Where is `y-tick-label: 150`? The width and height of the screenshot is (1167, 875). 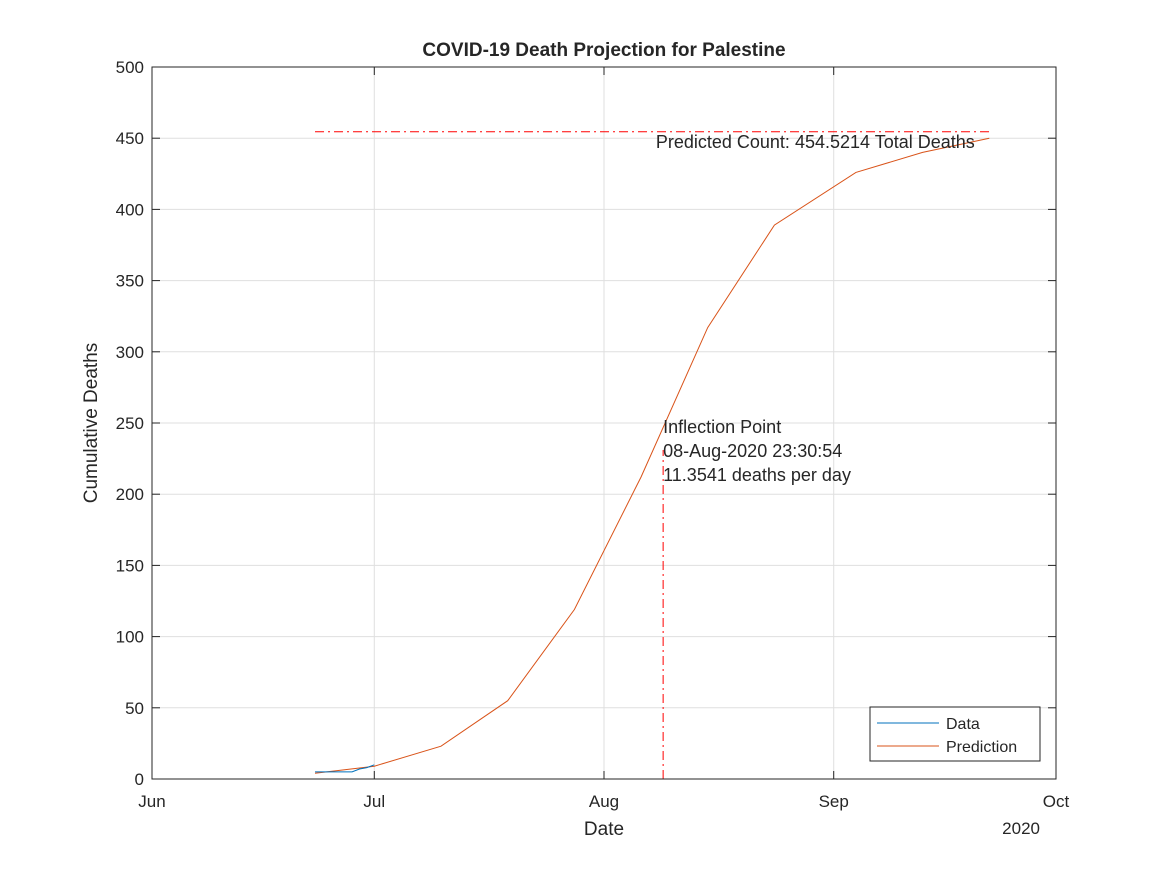
y-tick-label: 150 is located at coordinates (130, 565).